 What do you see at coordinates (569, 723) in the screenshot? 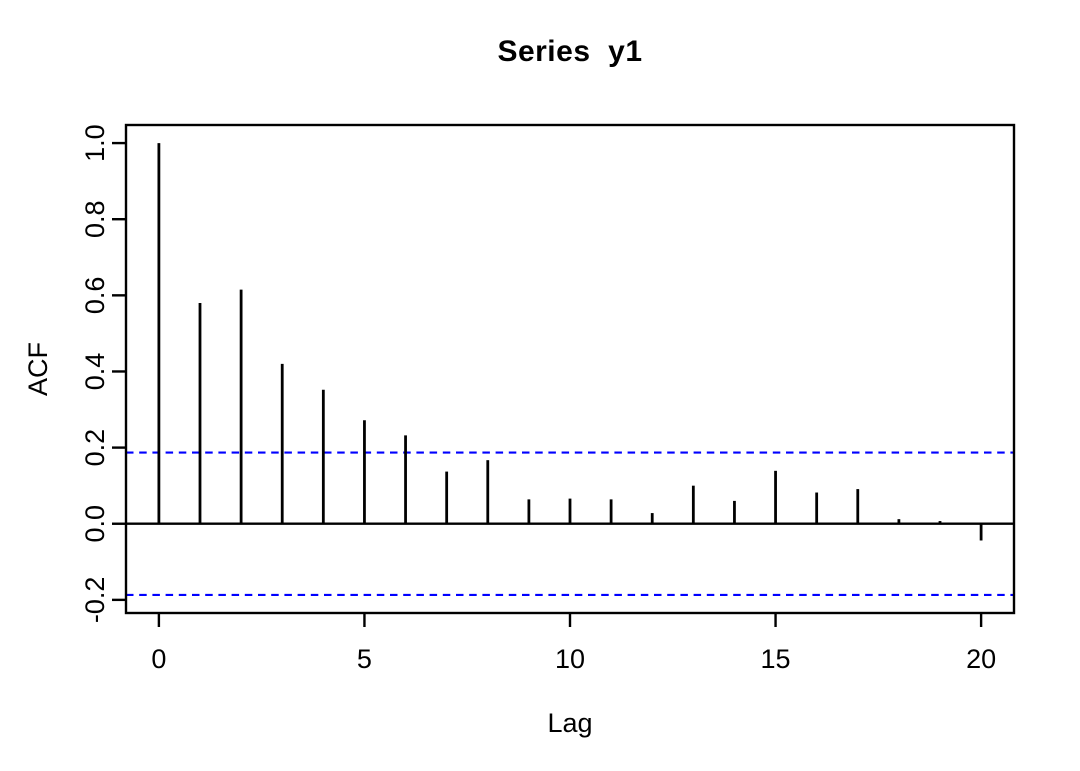
I see `x-axis-label: Lag` at bounding box center [569, 723].